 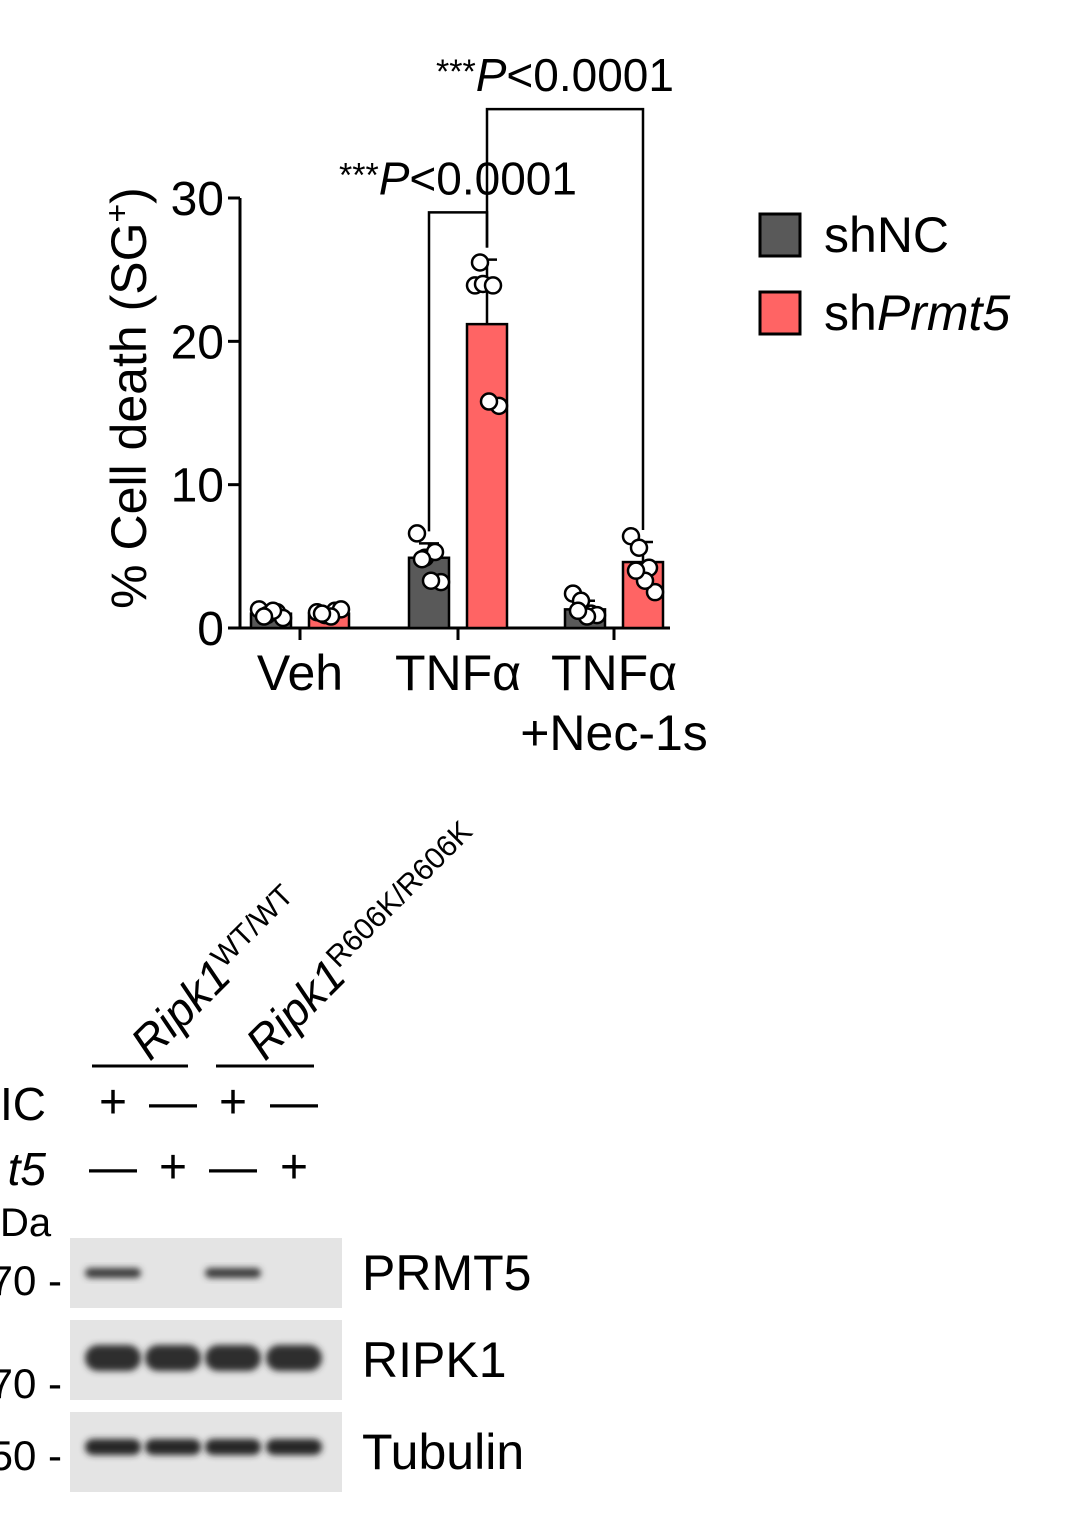 I want to click on x-tick-label: +Nec-1s, so click(x=614, y=733).